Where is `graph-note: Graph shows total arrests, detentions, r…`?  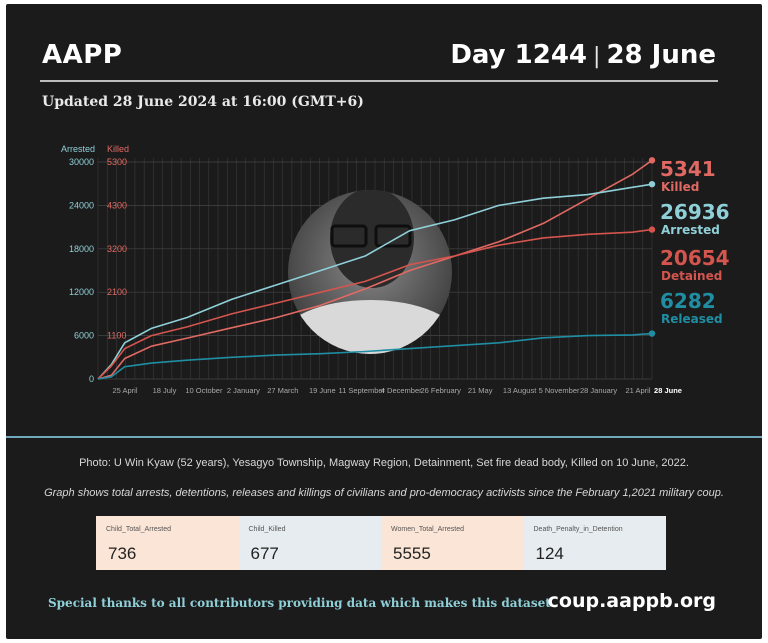 graph-note: Graph shows total arrests, detentions, r… is located at coordinates (384, 493).